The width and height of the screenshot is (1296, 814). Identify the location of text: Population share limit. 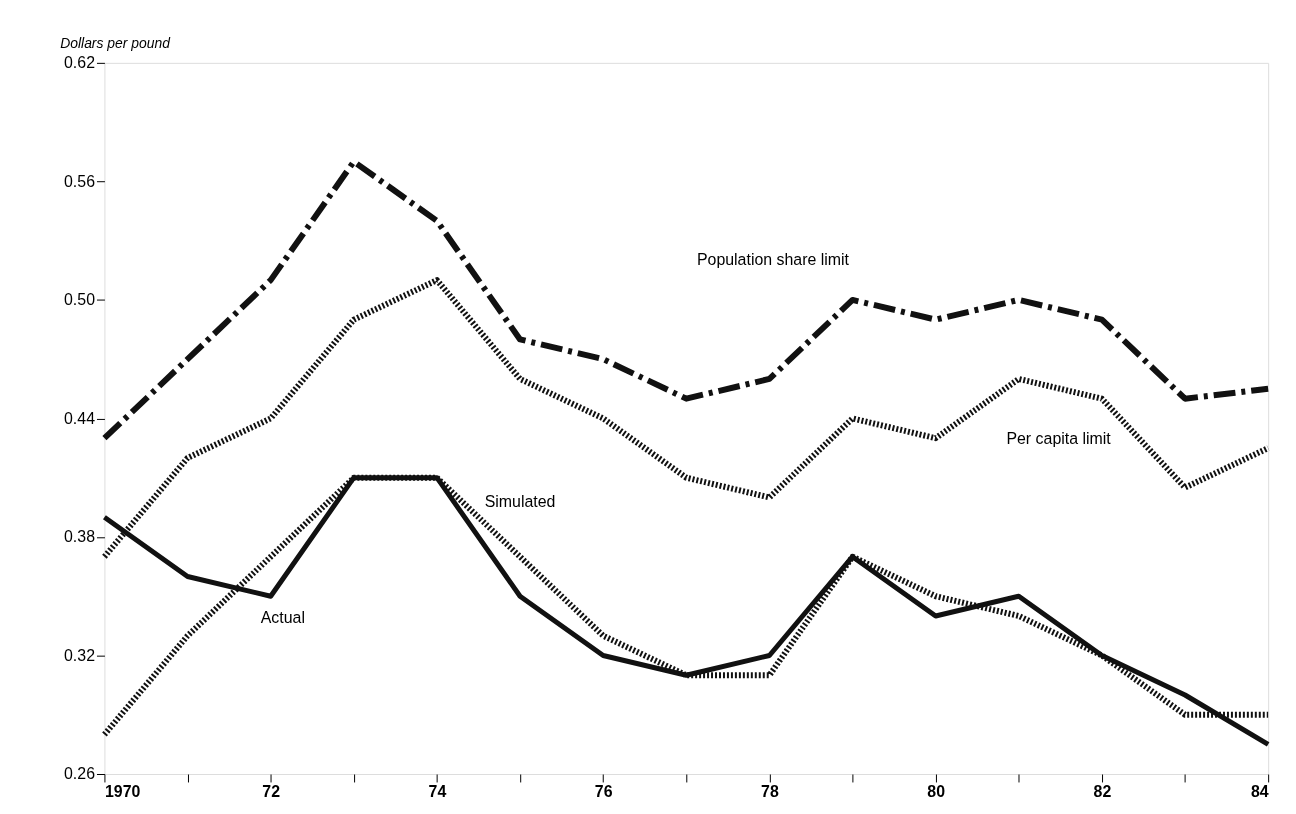
(773, 260).